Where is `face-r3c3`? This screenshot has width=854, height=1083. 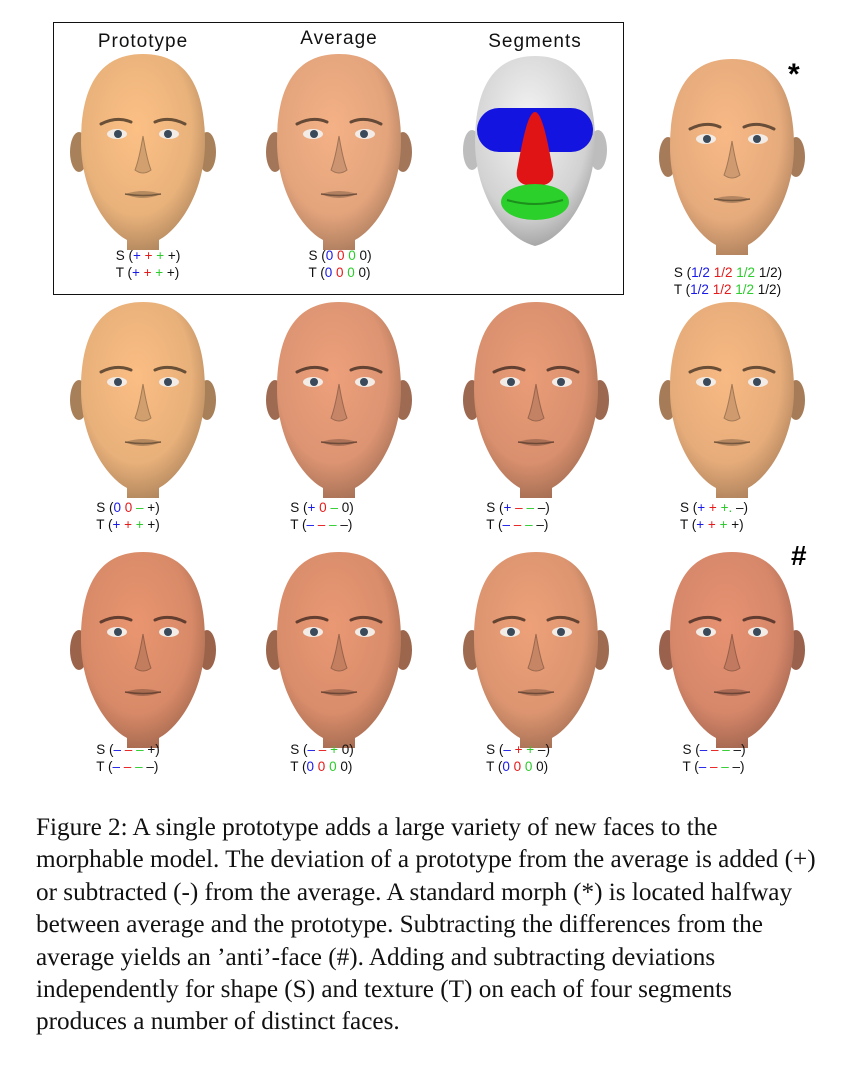 face-r3c3 is located at coordinates (536, 648).